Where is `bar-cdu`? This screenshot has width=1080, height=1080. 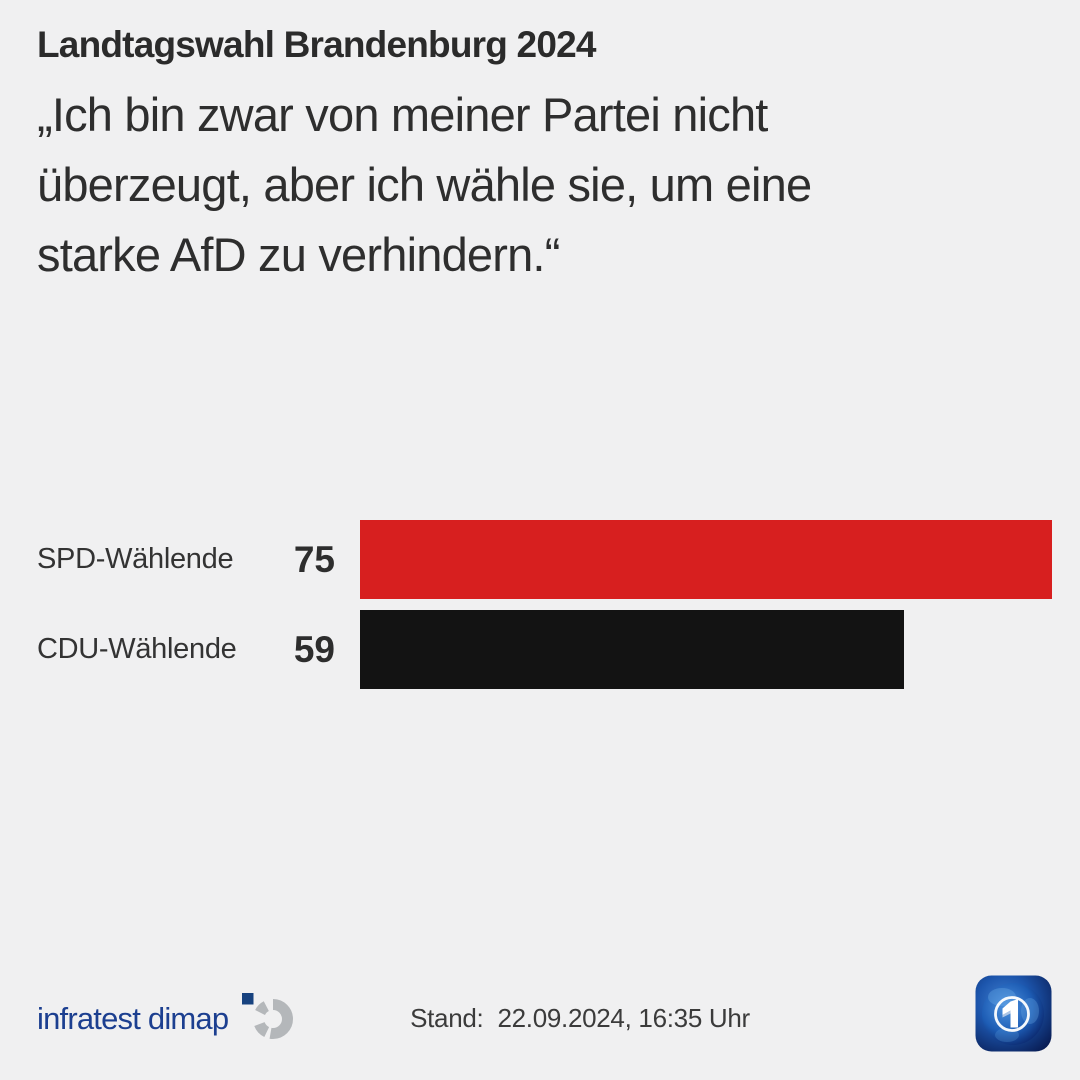
bar-cdu is located at coordinates (632, 649).